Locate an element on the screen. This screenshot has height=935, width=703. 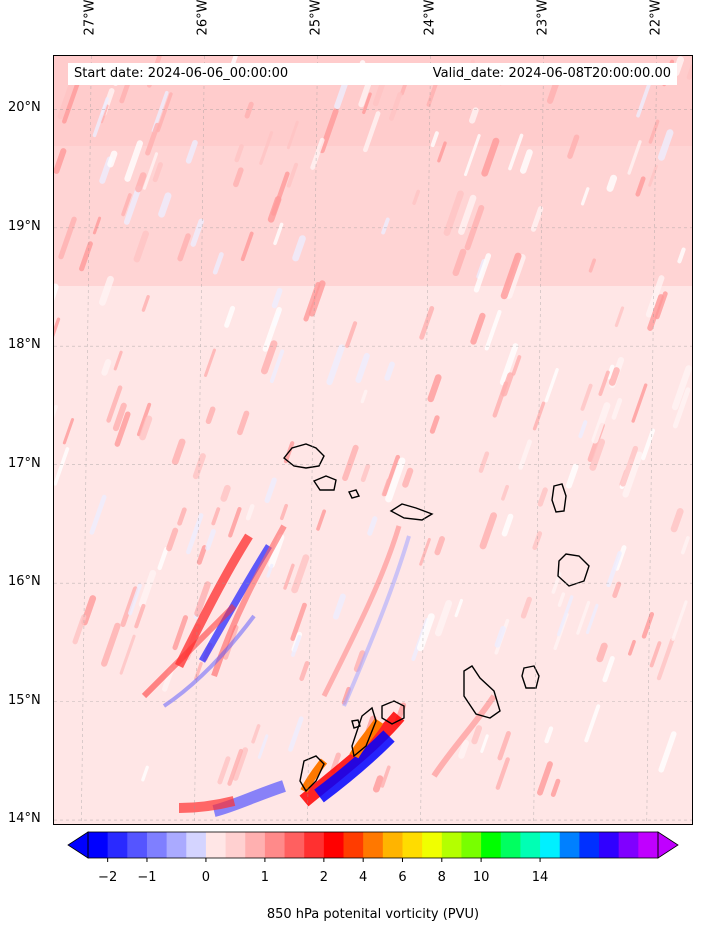
colorbar-label: 850 hPa potenital vorticity (PVU) is located at coordinates (373, 914).